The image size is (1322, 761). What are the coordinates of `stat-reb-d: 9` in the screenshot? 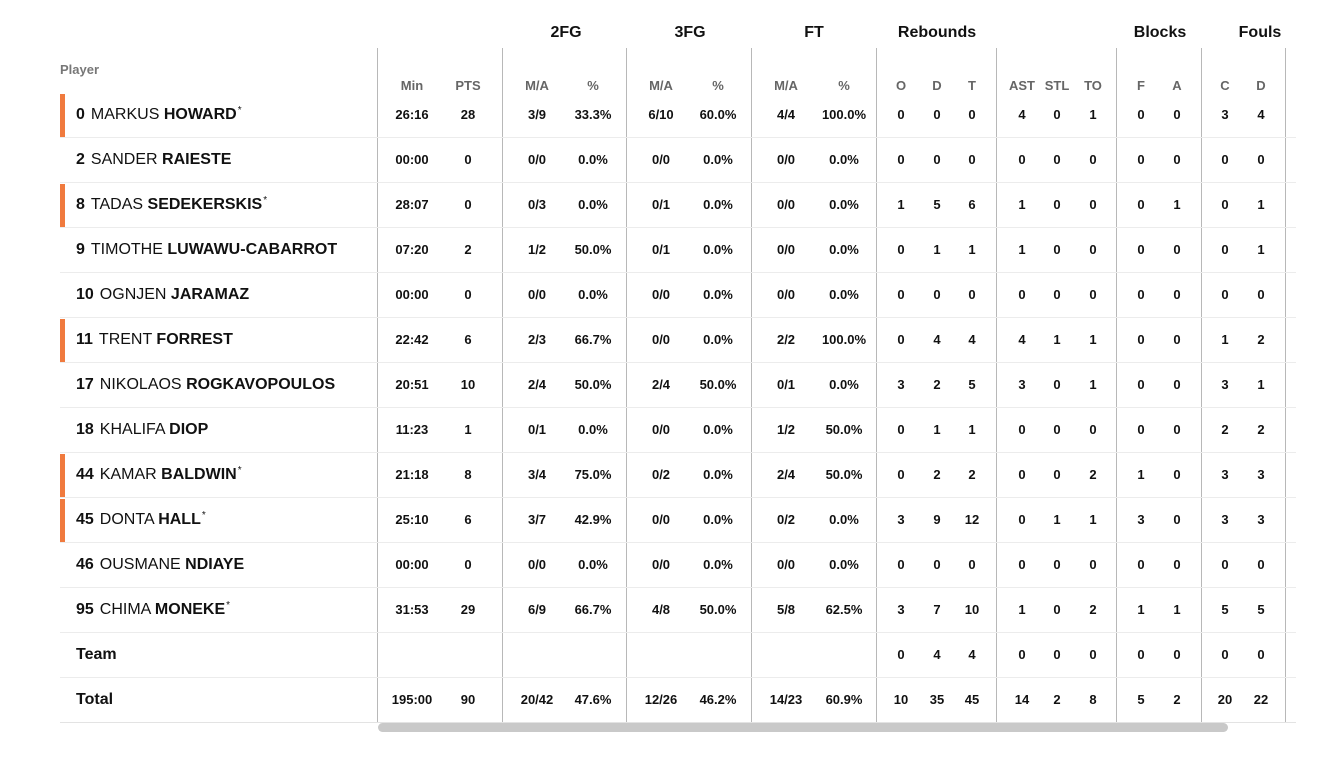 It's located at (937, 519).